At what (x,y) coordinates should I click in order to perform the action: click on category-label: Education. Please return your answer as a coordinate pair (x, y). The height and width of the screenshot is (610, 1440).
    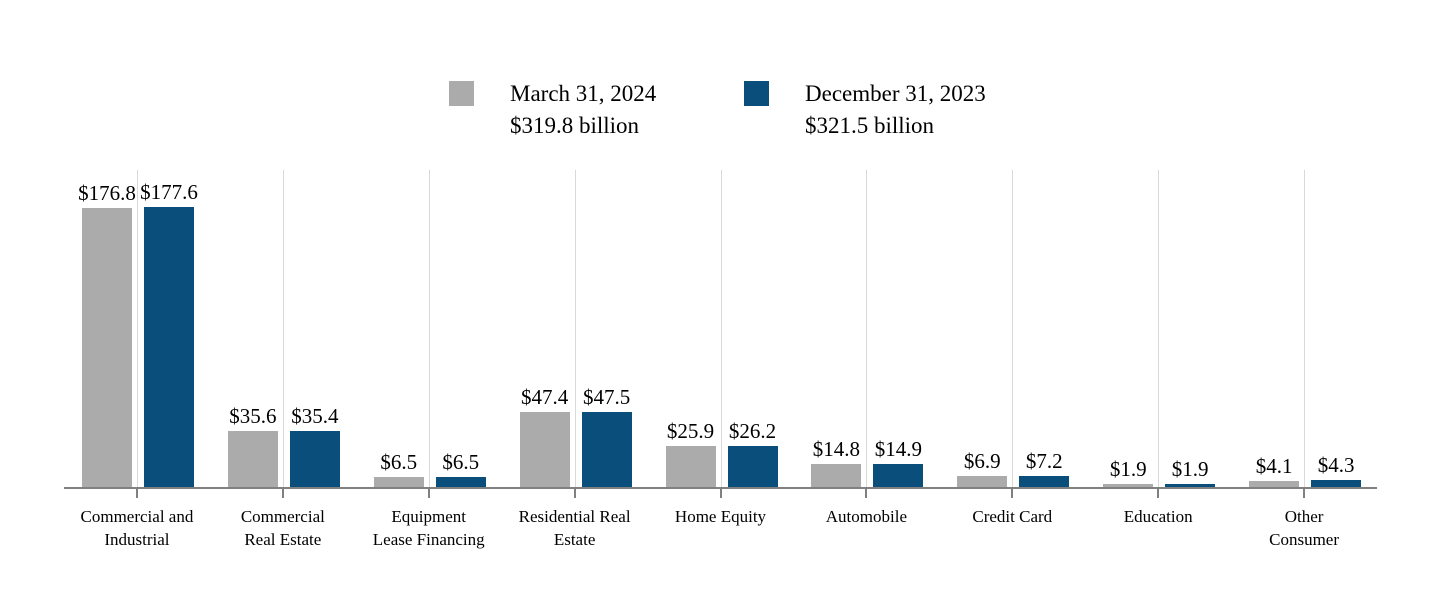
    Looking at the image, I should click on (1158, 516).